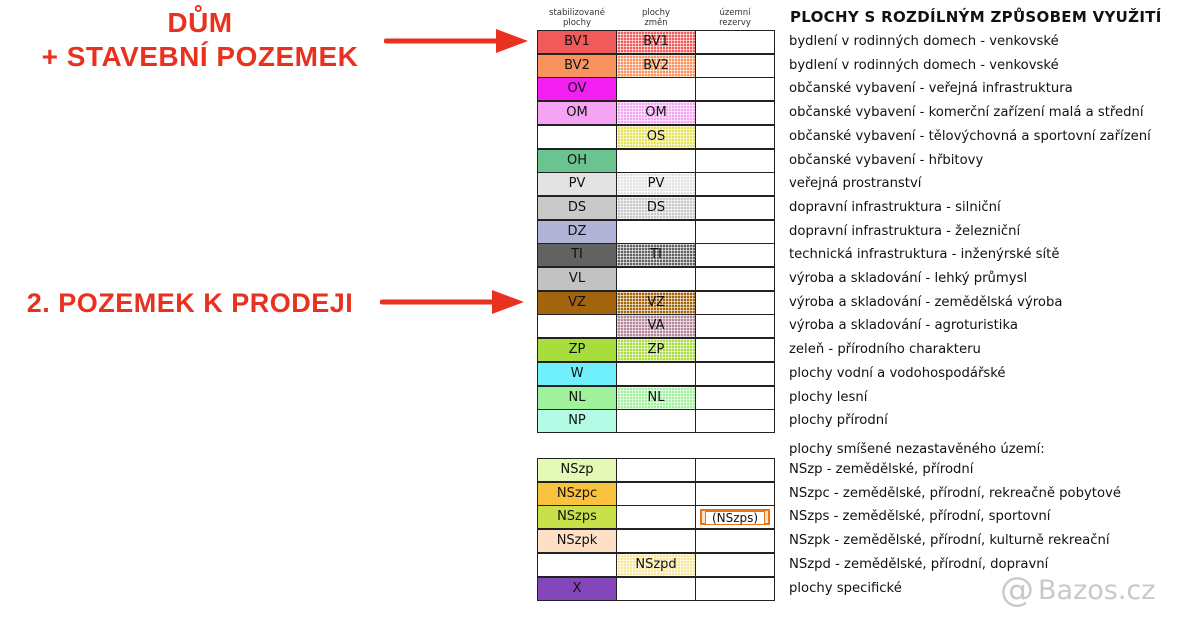 This screenshot has height=620, width=1200. Describe the element at coordinates (886, 160) in the screenshot. I see `legend-description: občanské vybavení - hřbitovy` at that location.